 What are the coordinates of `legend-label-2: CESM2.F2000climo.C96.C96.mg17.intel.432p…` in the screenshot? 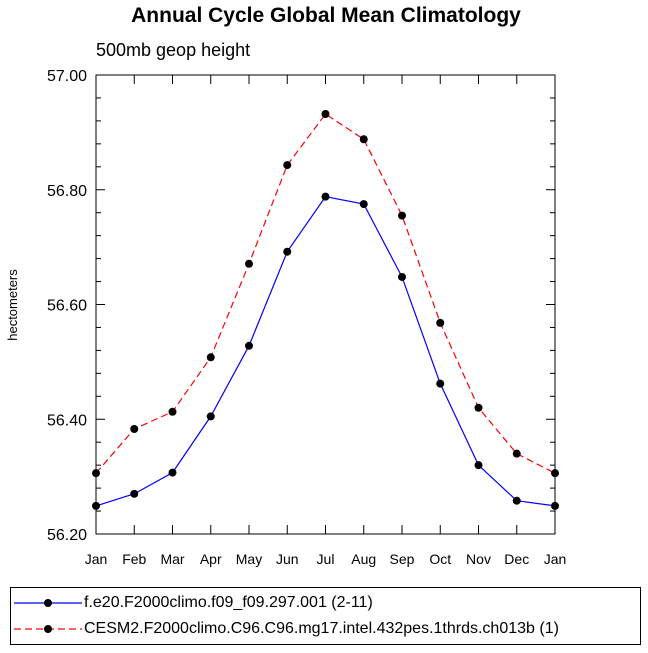 It's located at (321, 628).